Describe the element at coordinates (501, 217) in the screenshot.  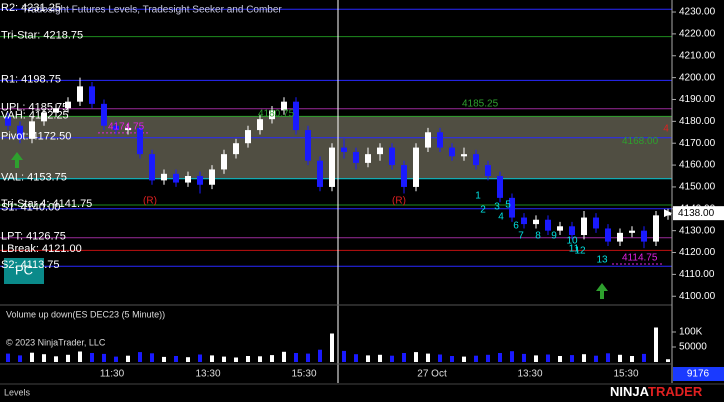
I see `signal-mark: 4` at that location.